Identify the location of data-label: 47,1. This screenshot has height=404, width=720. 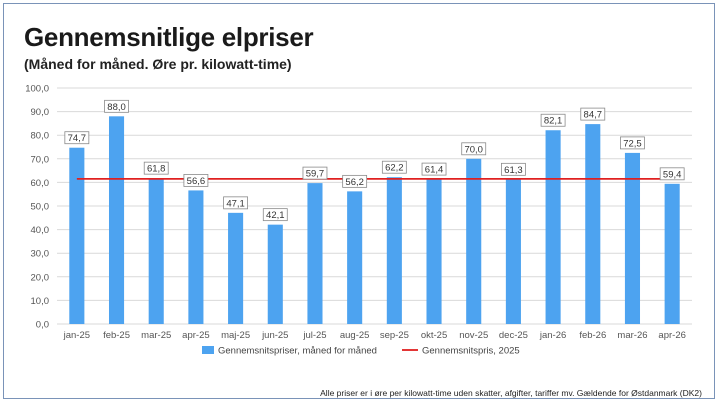
(235, 203).